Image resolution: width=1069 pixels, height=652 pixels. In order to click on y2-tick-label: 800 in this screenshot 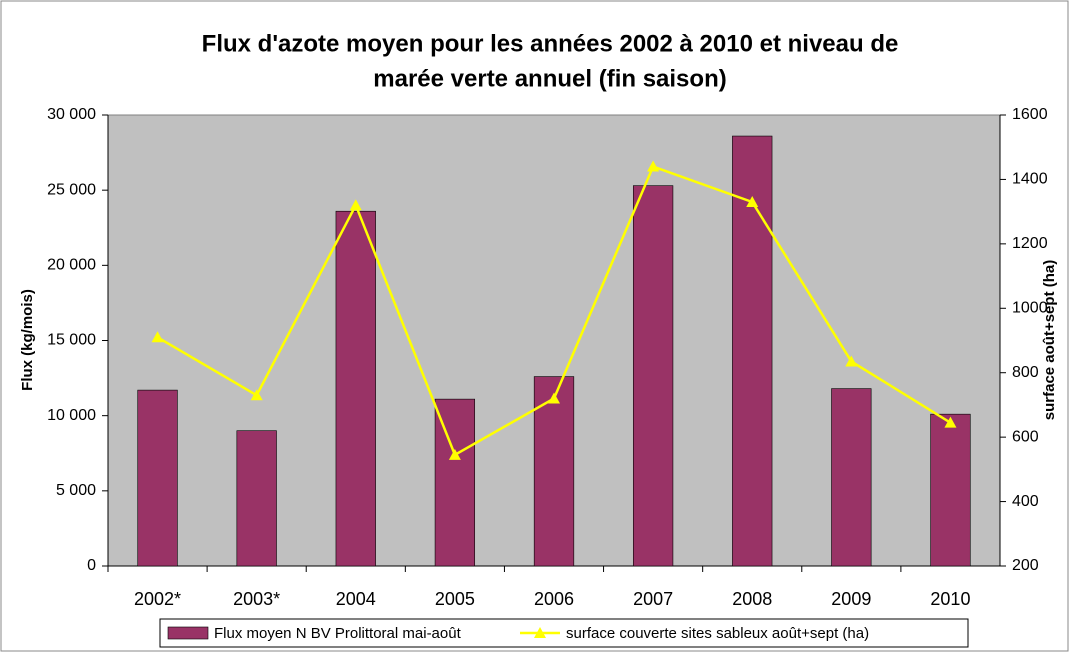, I will do `click(1025, 372)`.